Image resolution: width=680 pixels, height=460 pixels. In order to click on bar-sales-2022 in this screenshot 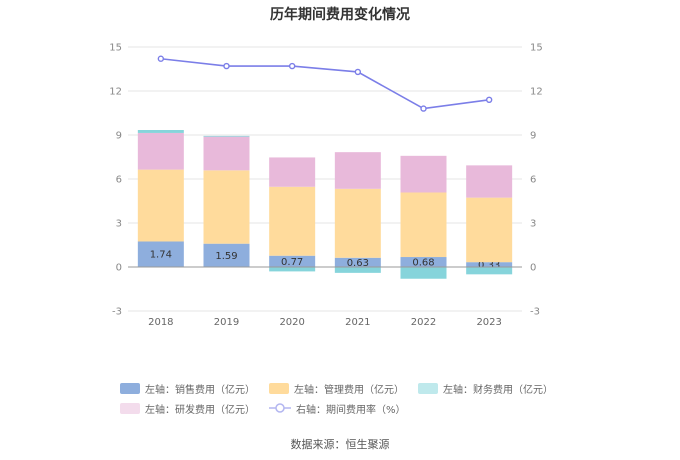, I will do `click(423, 262)`.